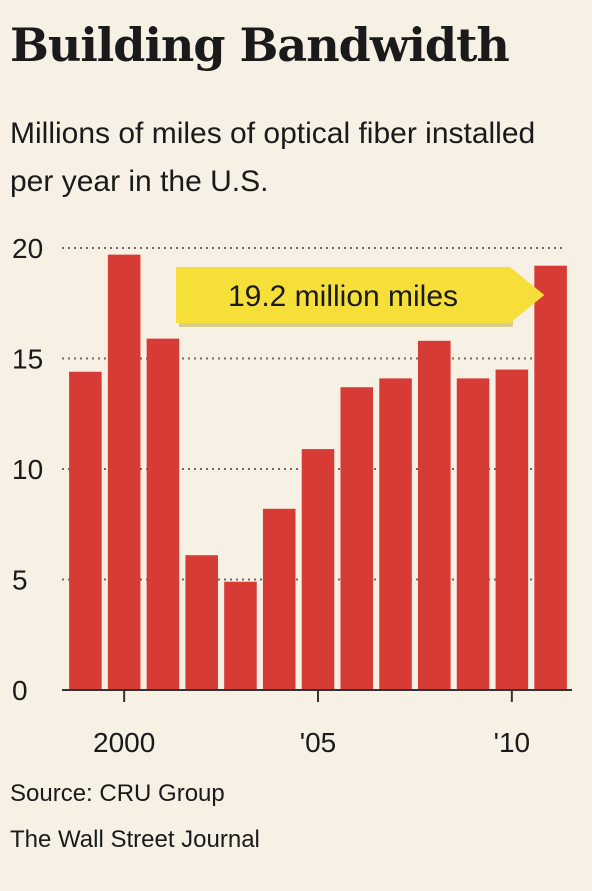 Image resolution: width=592 pixels, height=891 pixels. I want to click on annotation-label: 19.2 million miles, so click(343, 296).